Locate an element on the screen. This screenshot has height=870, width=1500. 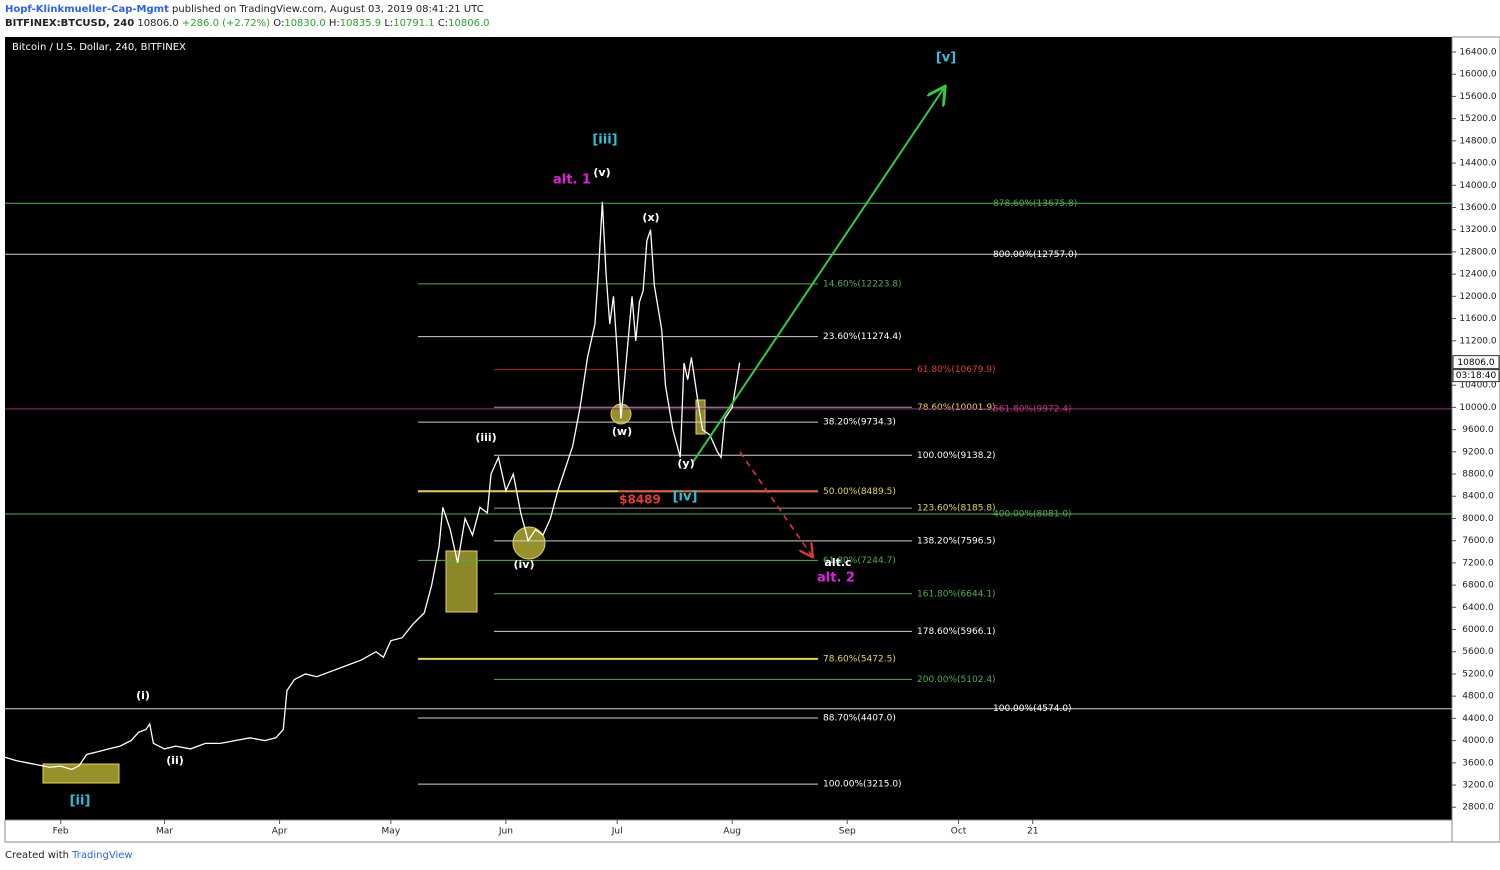
wave-label: (x) is located at coordinates (650, 217).